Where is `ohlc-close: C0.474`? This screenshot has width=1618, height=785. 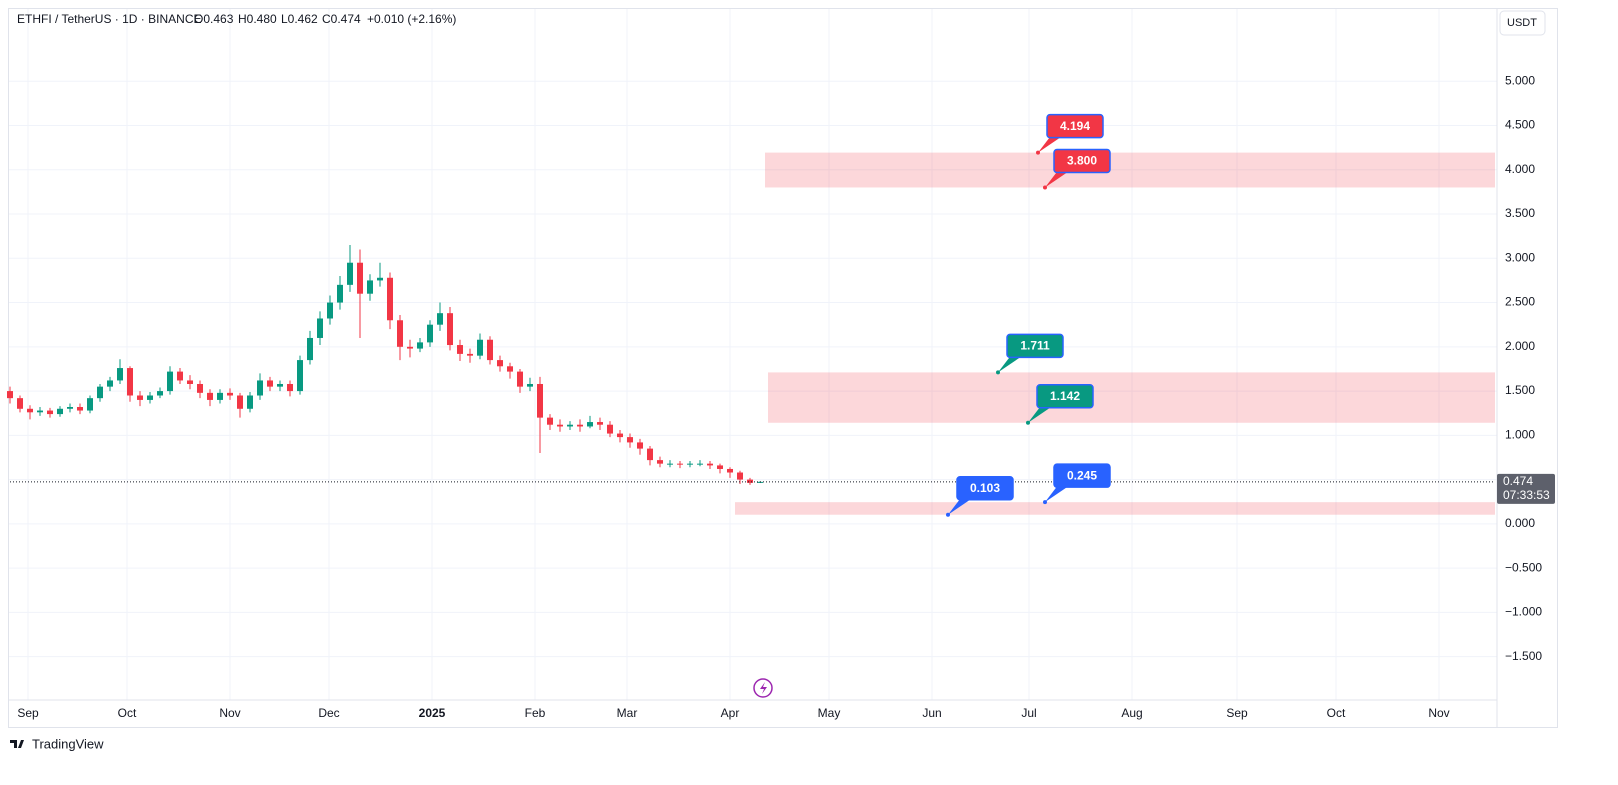
ohlc-close: C0.474 is located at coordinates (341, 19).